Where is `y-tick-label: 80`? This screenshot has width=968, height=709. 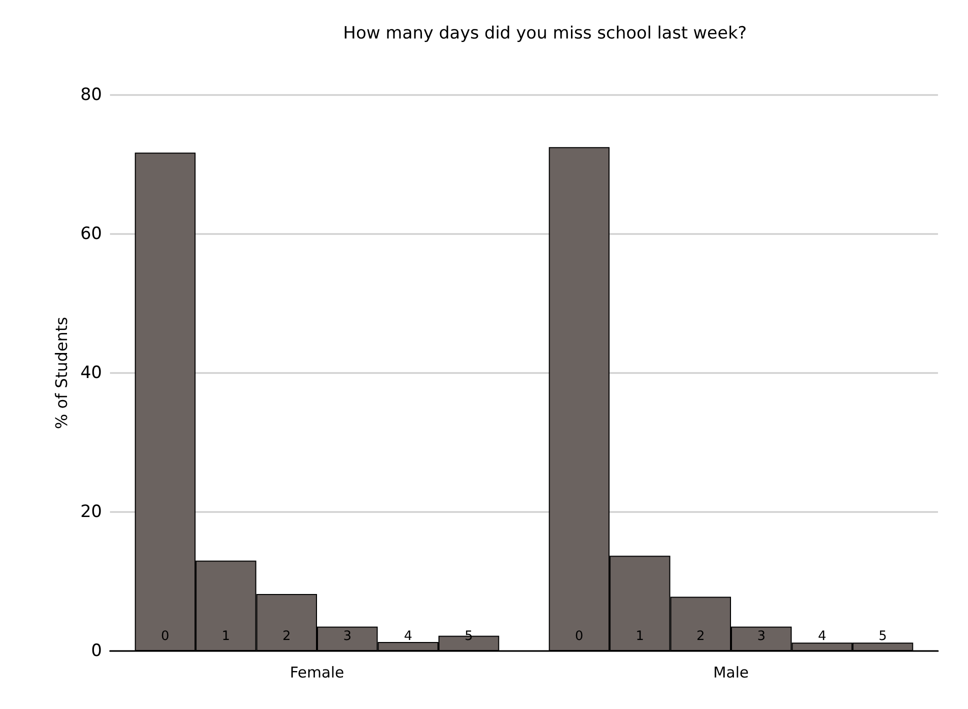 y-tick-label: 80 is located at coordinates (91, 95).